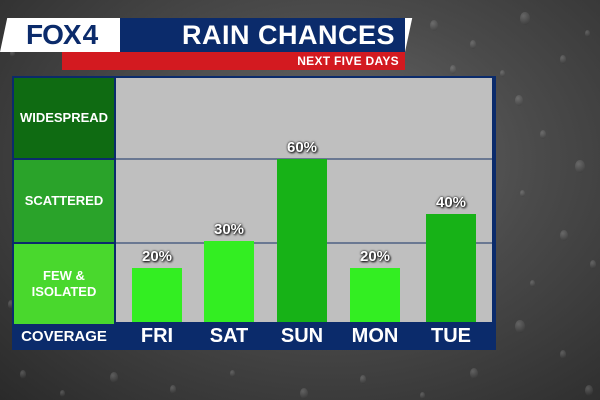 This screenshot has width=600, height=400. Describe the element at coordinates (229, 281) in the screenshot. I see `bar-sat` at that location.